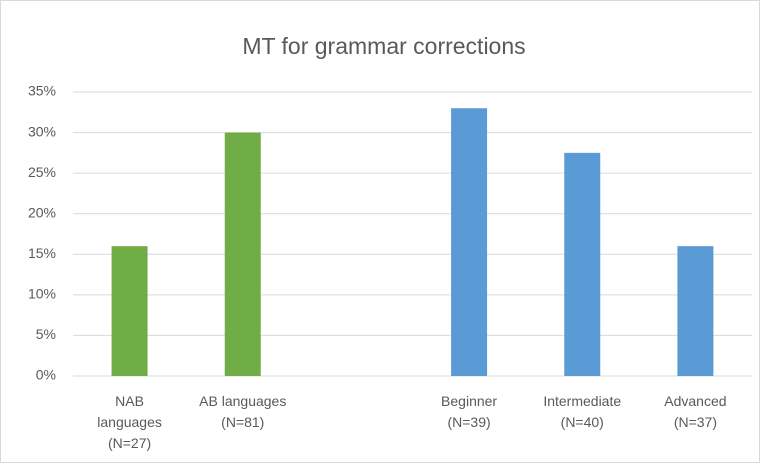 Image resolution: width=761 pixels, height=464 pixels. I want to click on x-tick-label: NAB languages (N=27), so click(129, 422).